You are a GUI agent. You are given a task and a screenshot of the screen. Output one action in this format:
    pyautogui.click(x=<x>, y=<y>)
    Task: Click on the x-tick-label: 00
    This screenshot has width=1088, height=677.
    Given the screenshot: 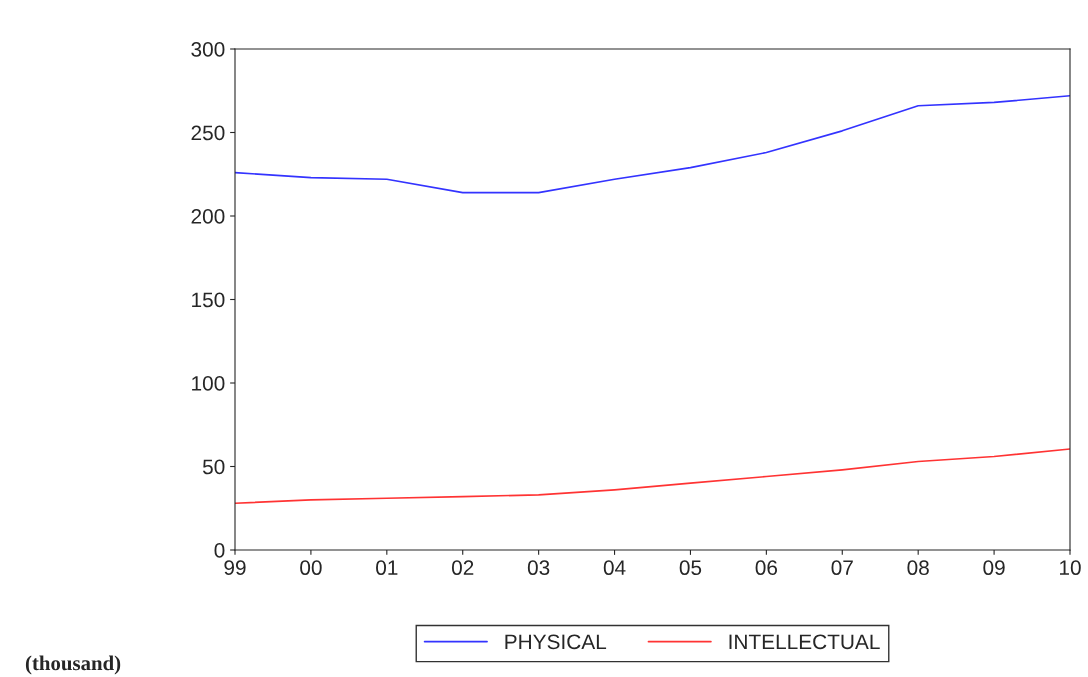 What is the action you would take?
    pyautogui.click(x=311, y=568)
    